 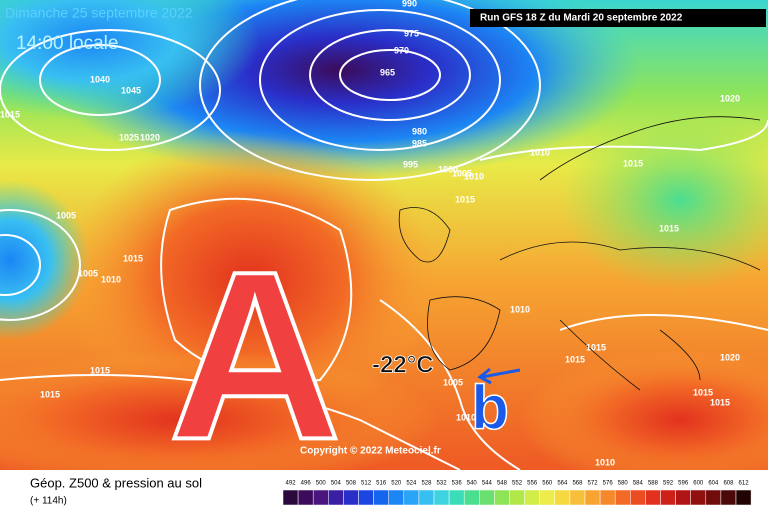 What do you see at coordinates (411, 484) in the screenshot?
I see `scale-label: 524` at bounding box center [411, 484].